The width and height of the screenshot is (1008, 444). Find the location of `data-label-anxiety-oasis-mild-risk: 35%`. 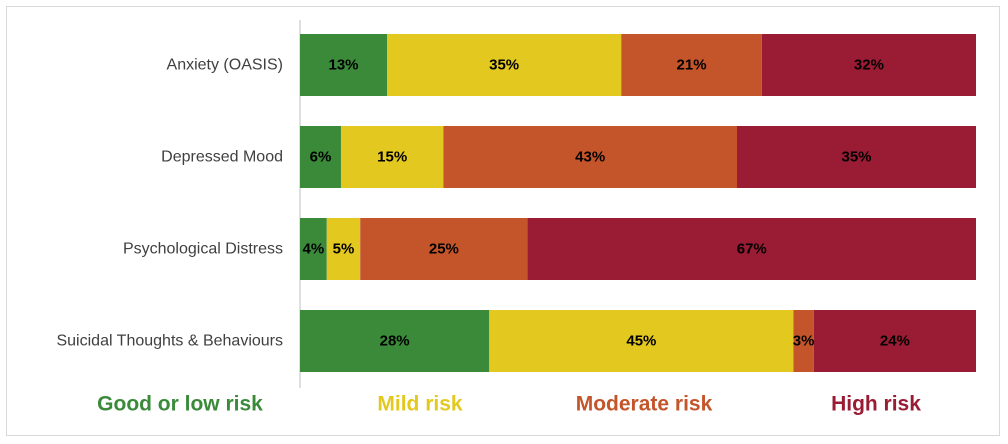

data-label-anxiety-oasis-mild-risk: 35% is located at coordinates (504, 65).